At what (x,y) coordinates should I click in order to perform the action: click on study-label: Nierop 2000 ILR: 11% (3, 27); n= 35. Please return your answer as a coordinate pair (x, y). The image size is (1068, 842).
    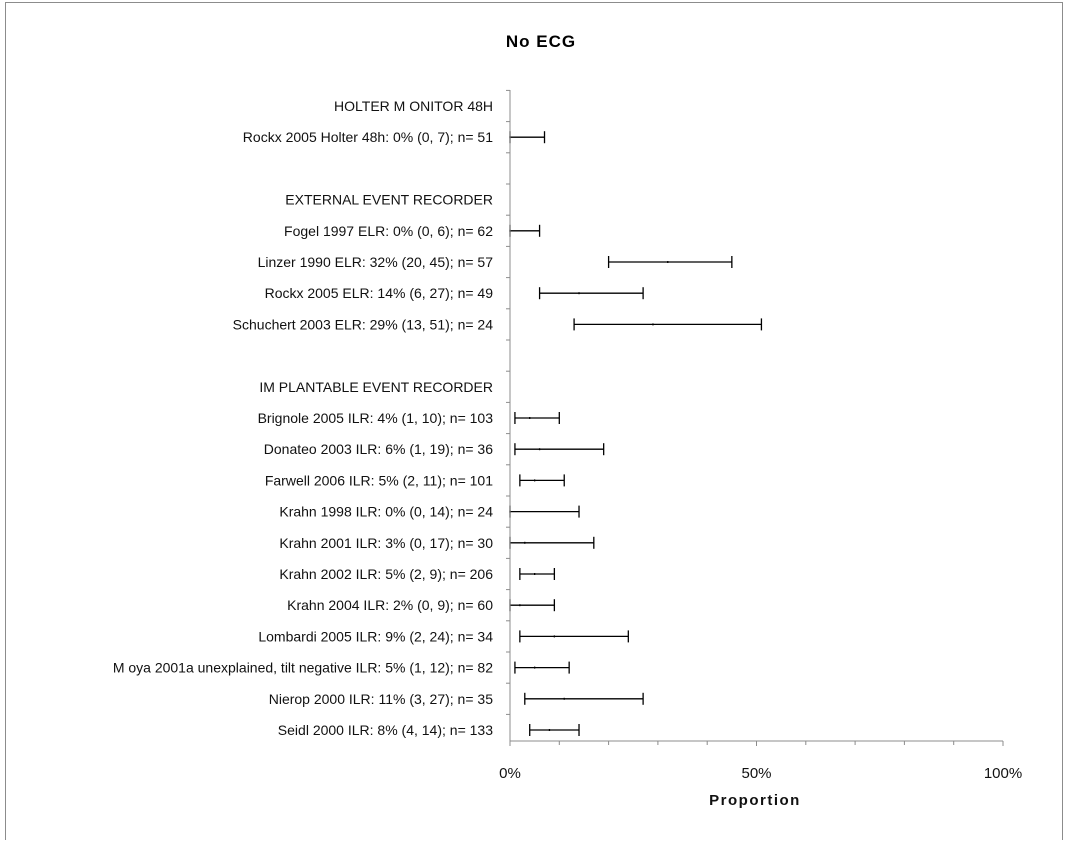
    Looking at the image, I should click on (381, 699).